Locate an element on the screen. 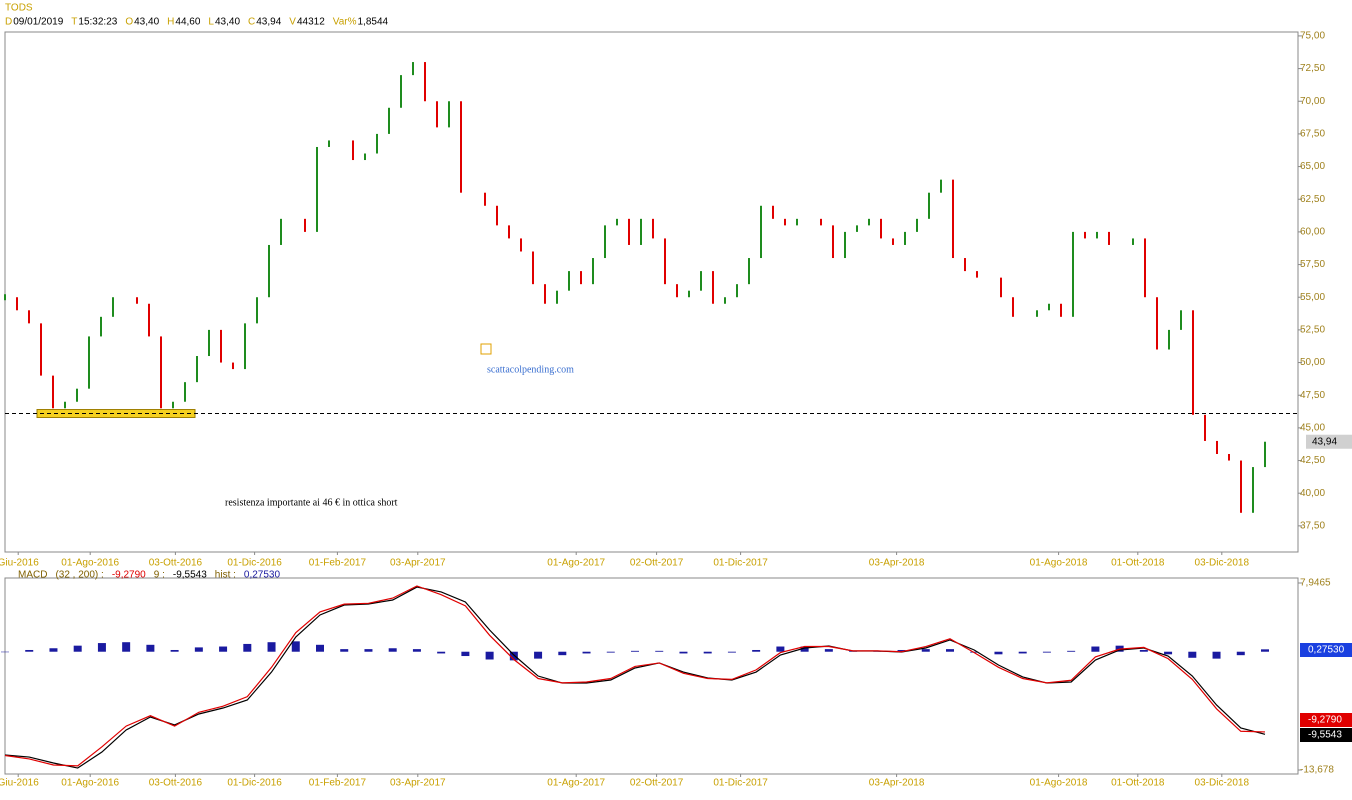  header-value: 15:32:23 is located at coordinates (97, 22).